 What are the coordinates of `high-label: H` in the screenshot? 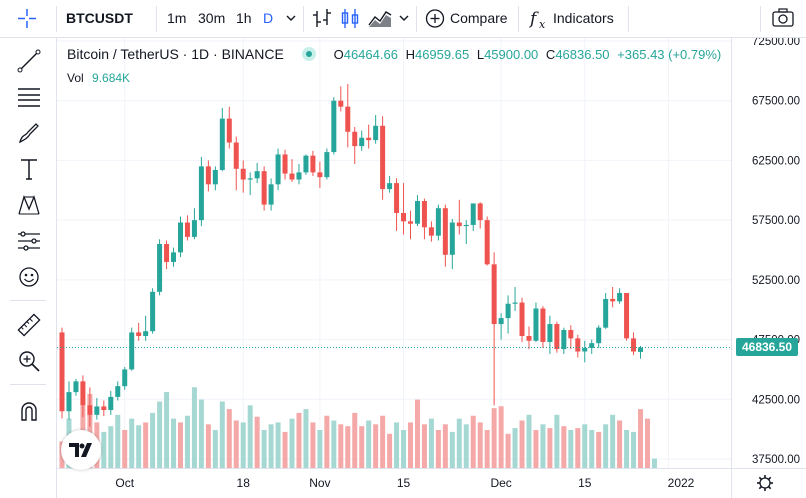 It's located at (410, 54).